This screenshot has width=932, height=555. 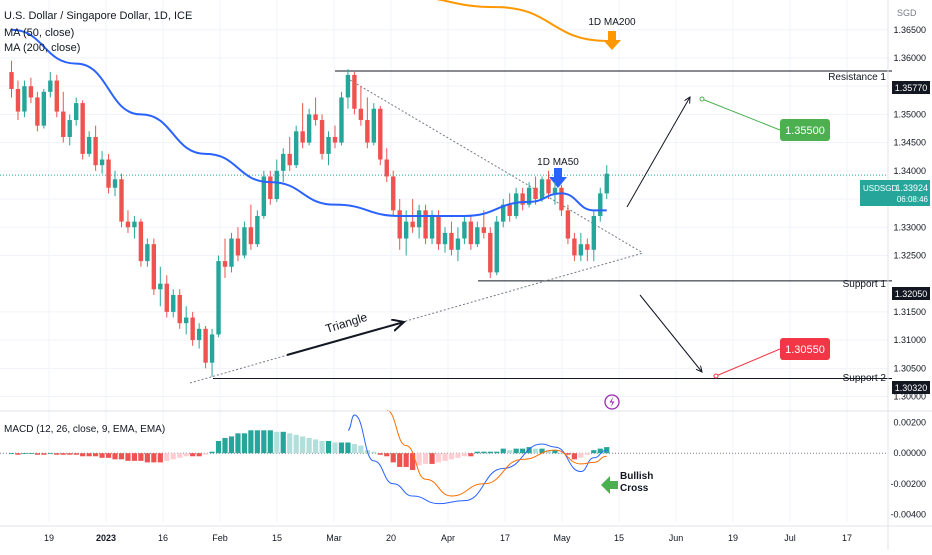 What do you see at coordinates (612, 40) in the screenshot?
I see `ma200-arrow` at bounding box center [612, 40].